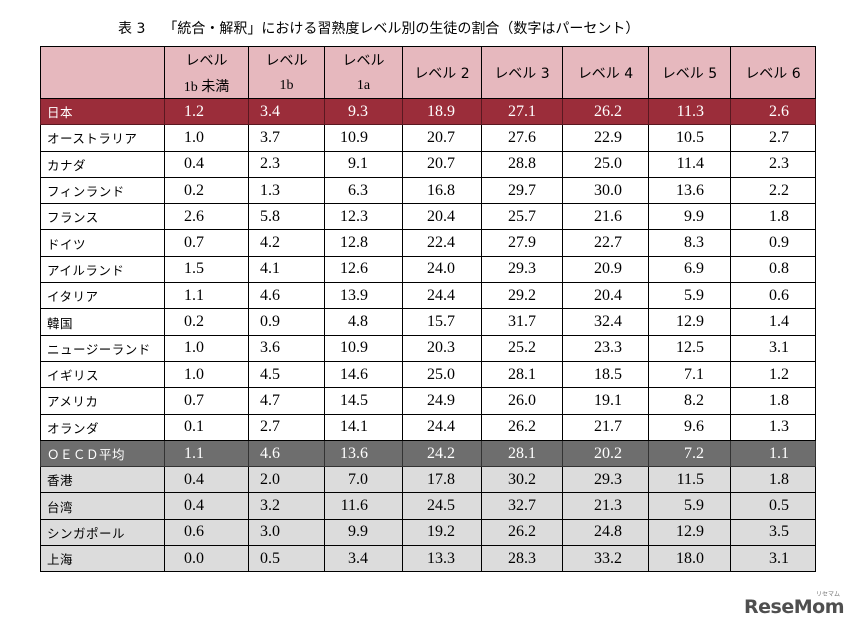 The image size is (864, 628). What do you see at coordinates (605, 322) in the screenshot?
I see `value-cell: 32.4` at bounding box center [605, 322].